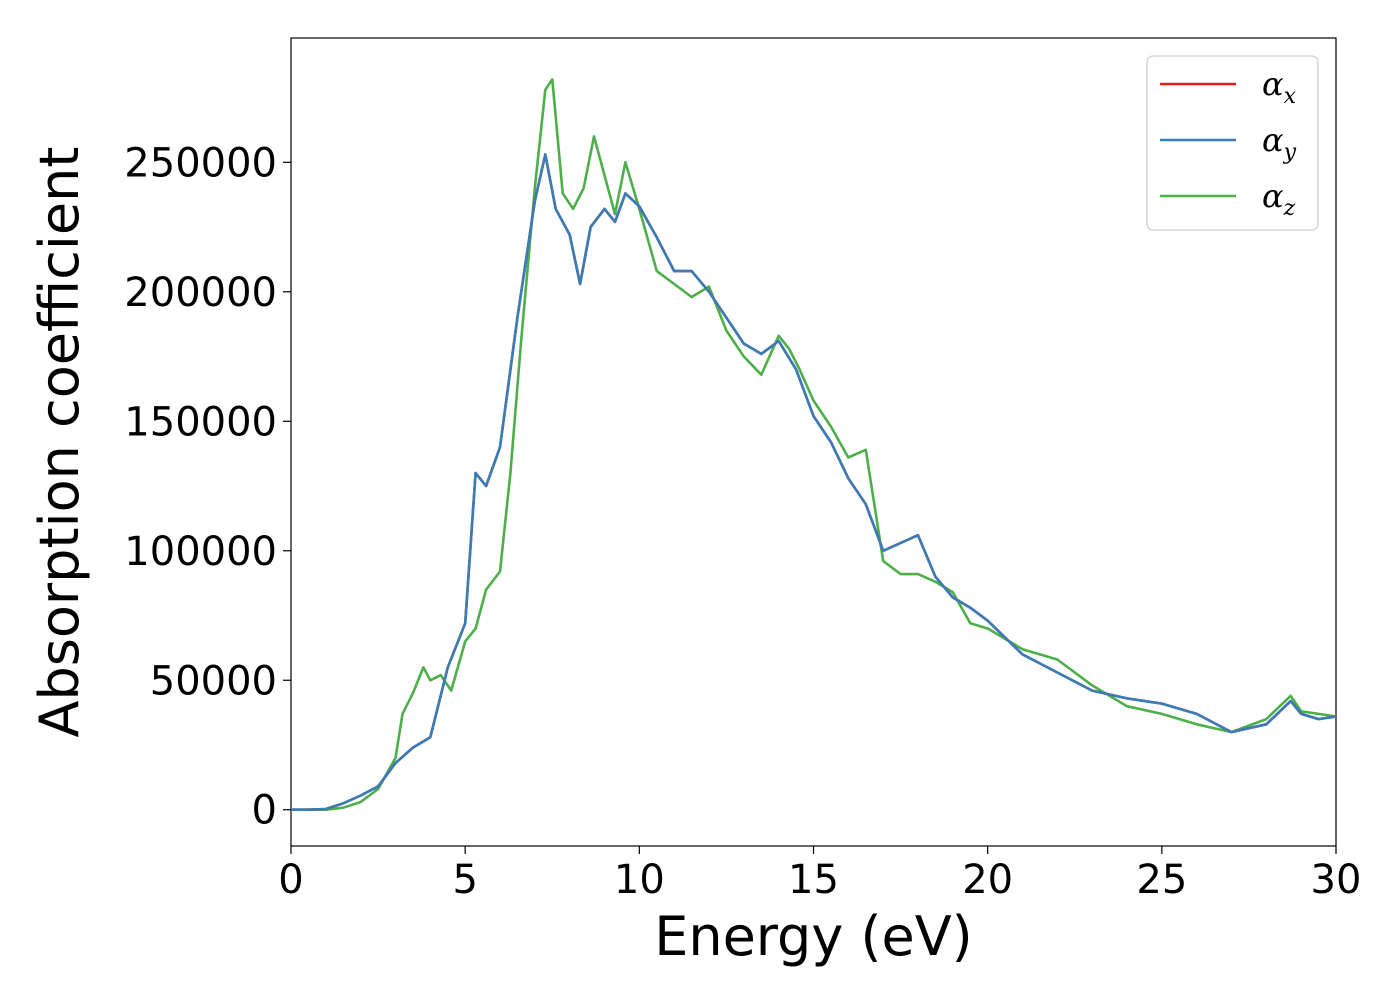 The height and width of the screenshot is (1005, 1400). What do you see at coordinates (987, 880) in the screenshot?
I see `x-tick-label: 20` at bounding box center [987, 880].